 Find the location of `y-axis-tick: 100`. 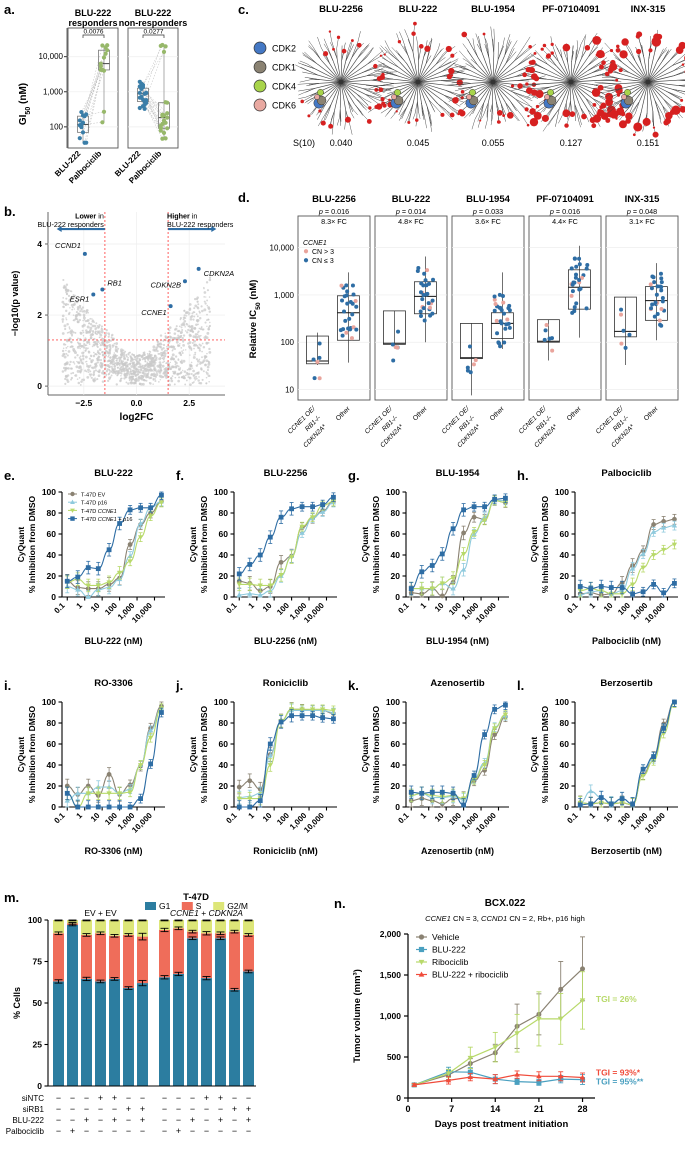

y-axis-tick: 100 is located at coordinates (57, 126).